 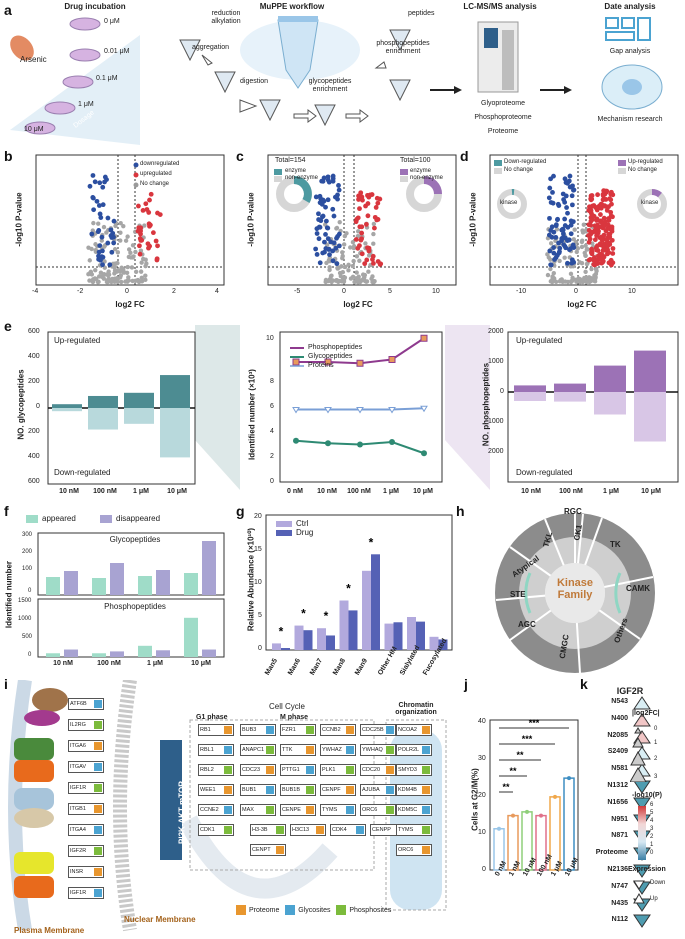 What do you see at coordinates (258, 549) in the screenshot?
I see `g-ytick-3: 15` at bounding box center [258, 549].